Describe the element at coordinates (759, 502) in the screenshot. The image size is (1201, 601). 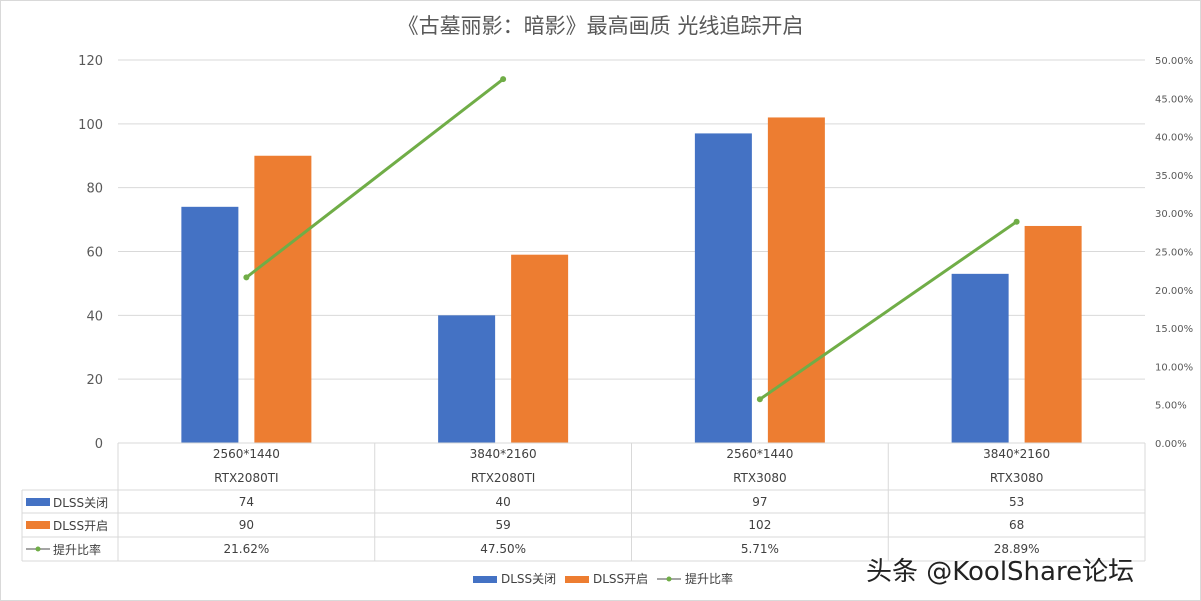
I see `table-cell: 97` at that location.